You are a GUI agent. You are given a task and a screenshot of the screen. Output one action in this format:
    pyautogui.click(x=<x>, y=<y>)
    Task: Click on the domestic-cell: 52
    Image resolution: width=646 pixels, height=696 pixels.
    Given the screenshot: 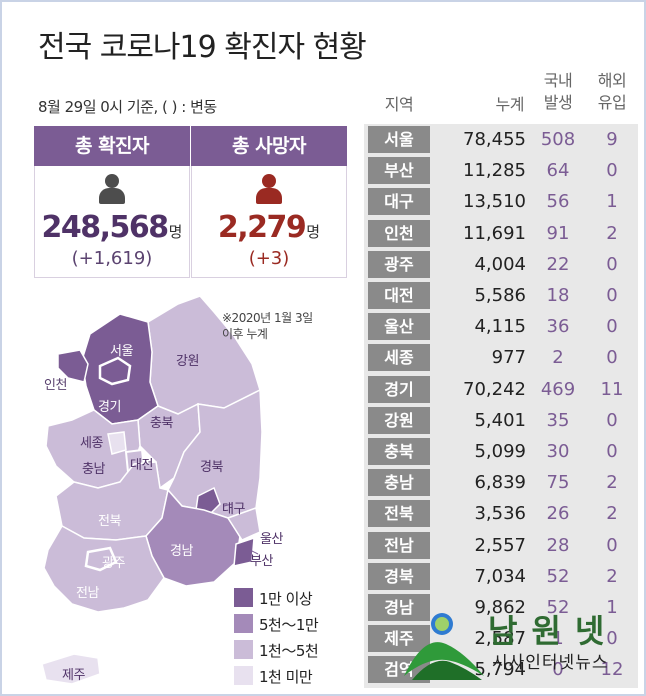 What is the action you would take?
    pyautogui.click(x=558, y=607)
    